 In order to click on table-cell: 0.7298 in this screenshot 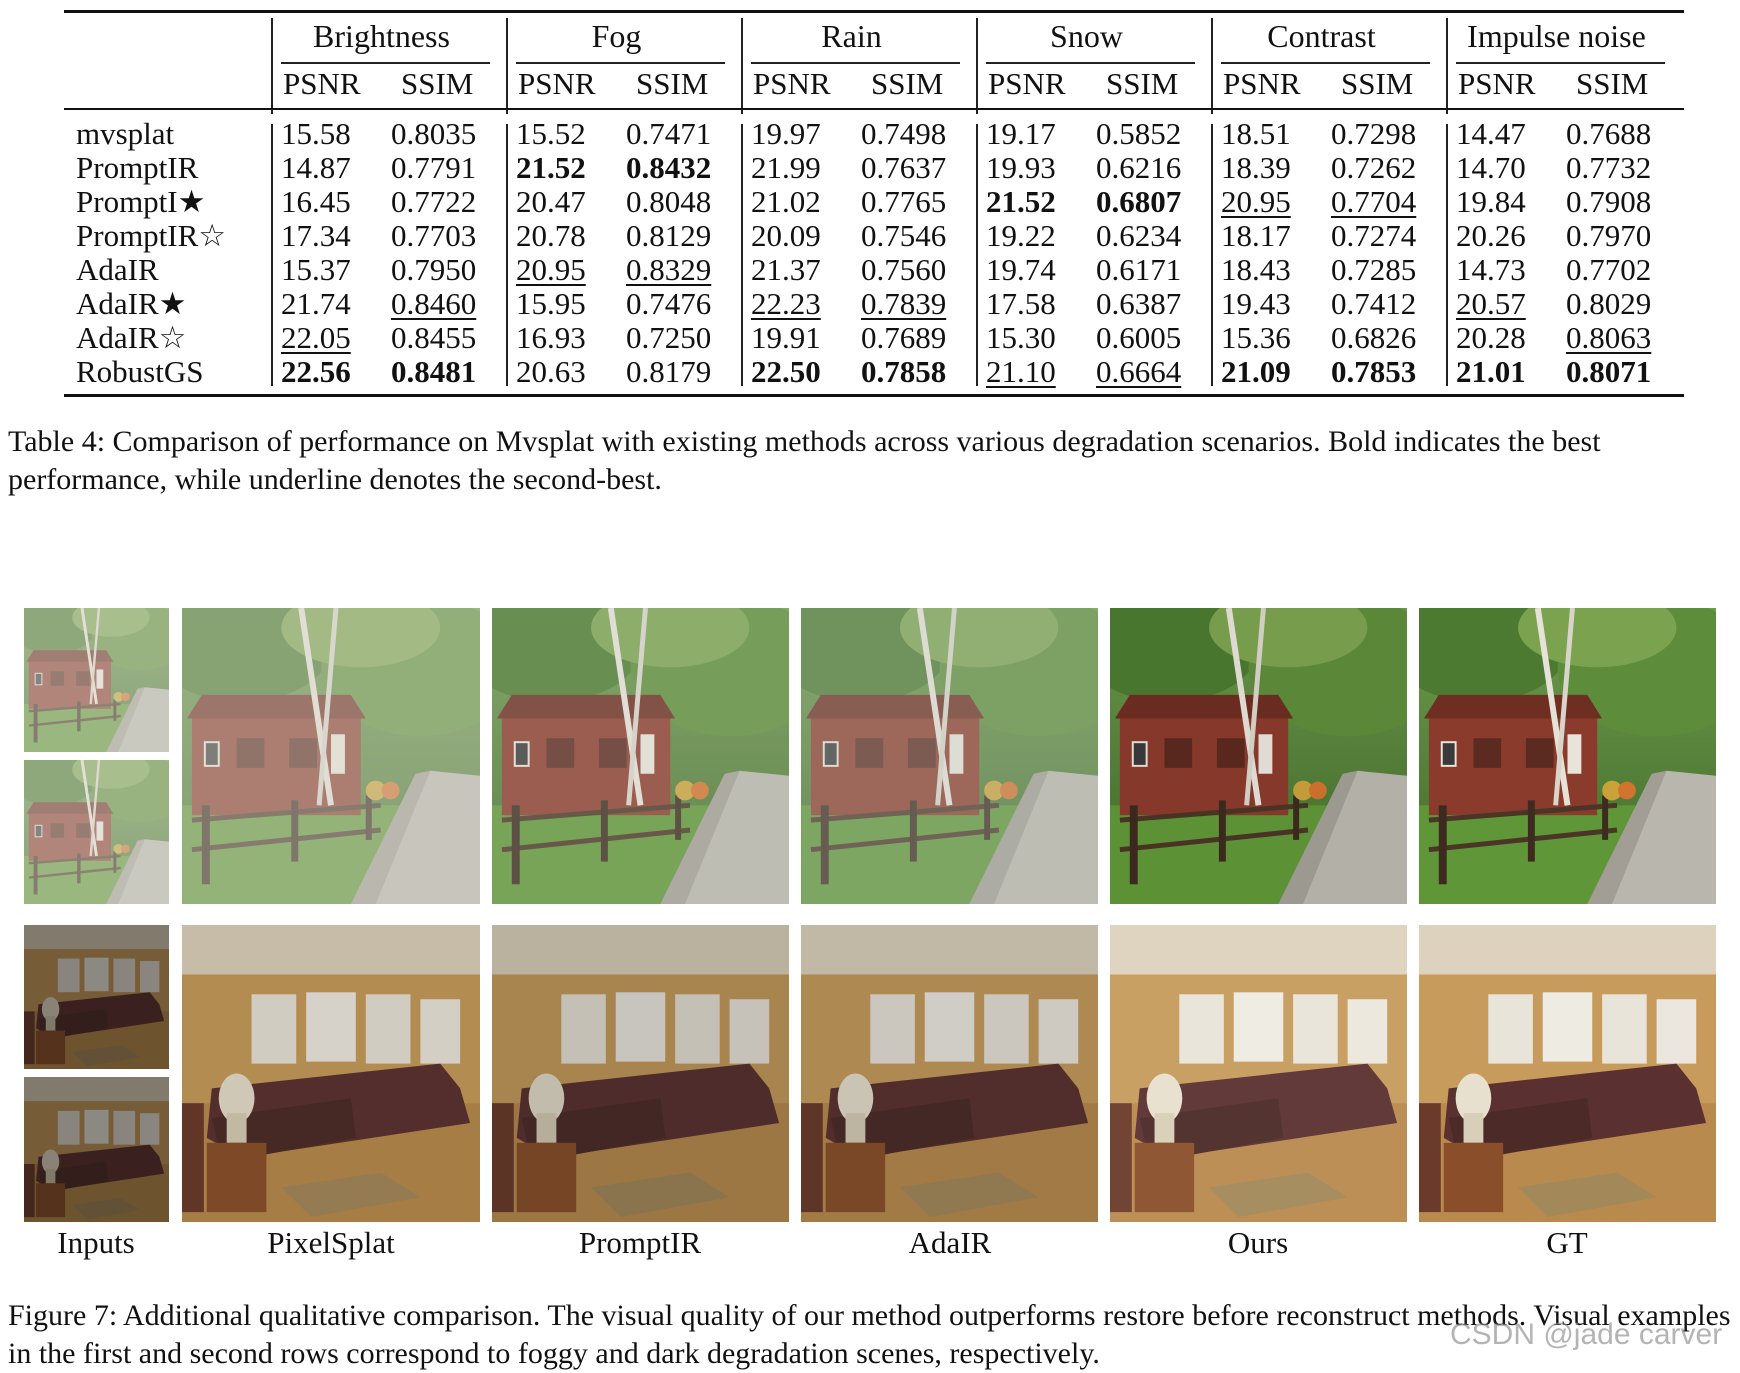, I will do `click(1374, 133)`.